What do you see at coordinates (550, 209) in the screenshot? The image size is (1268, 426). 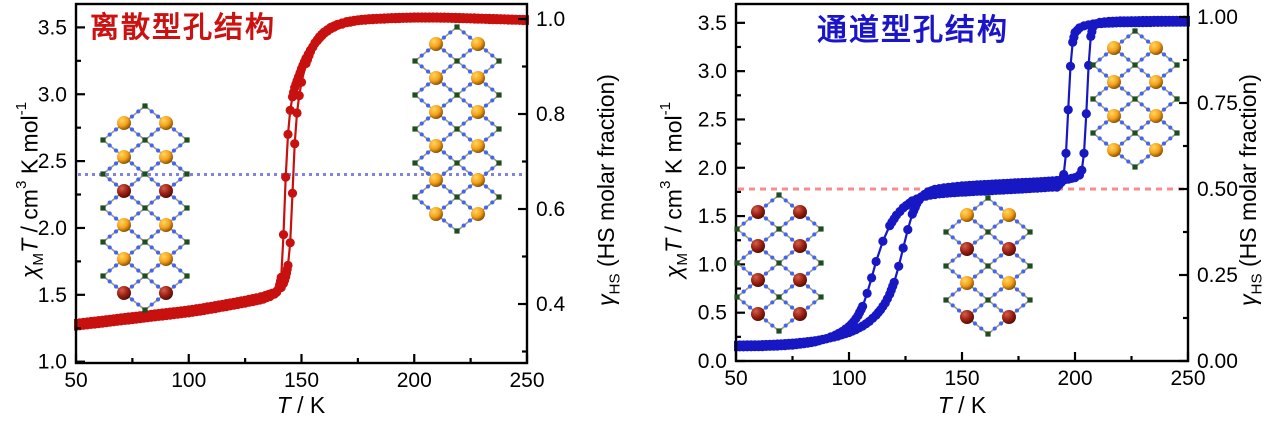 I see `y-right-tick-label: 0.6` at bounding box center [550, 209].